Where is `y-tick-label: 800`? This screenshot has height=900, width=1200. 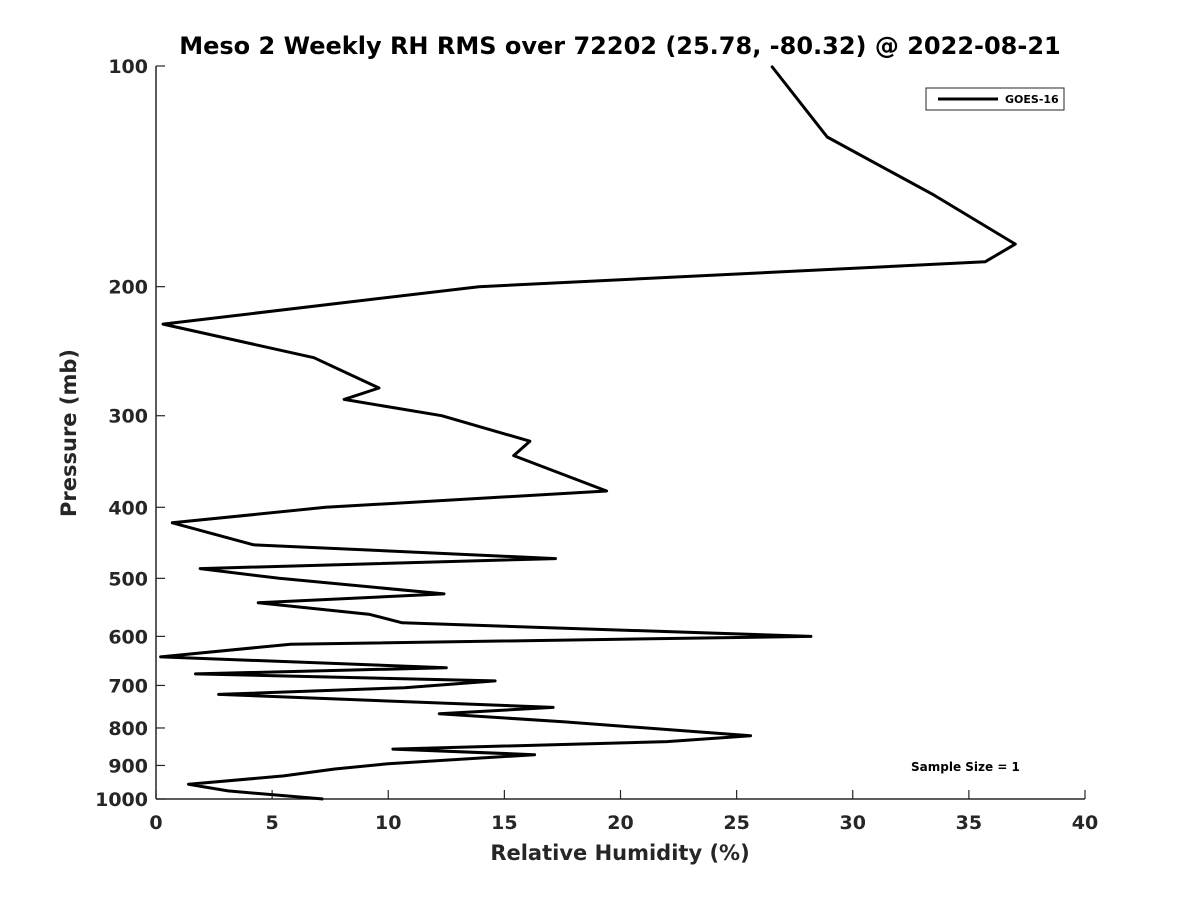
y-tick-label: 800 is located at coordinates (128, 729).